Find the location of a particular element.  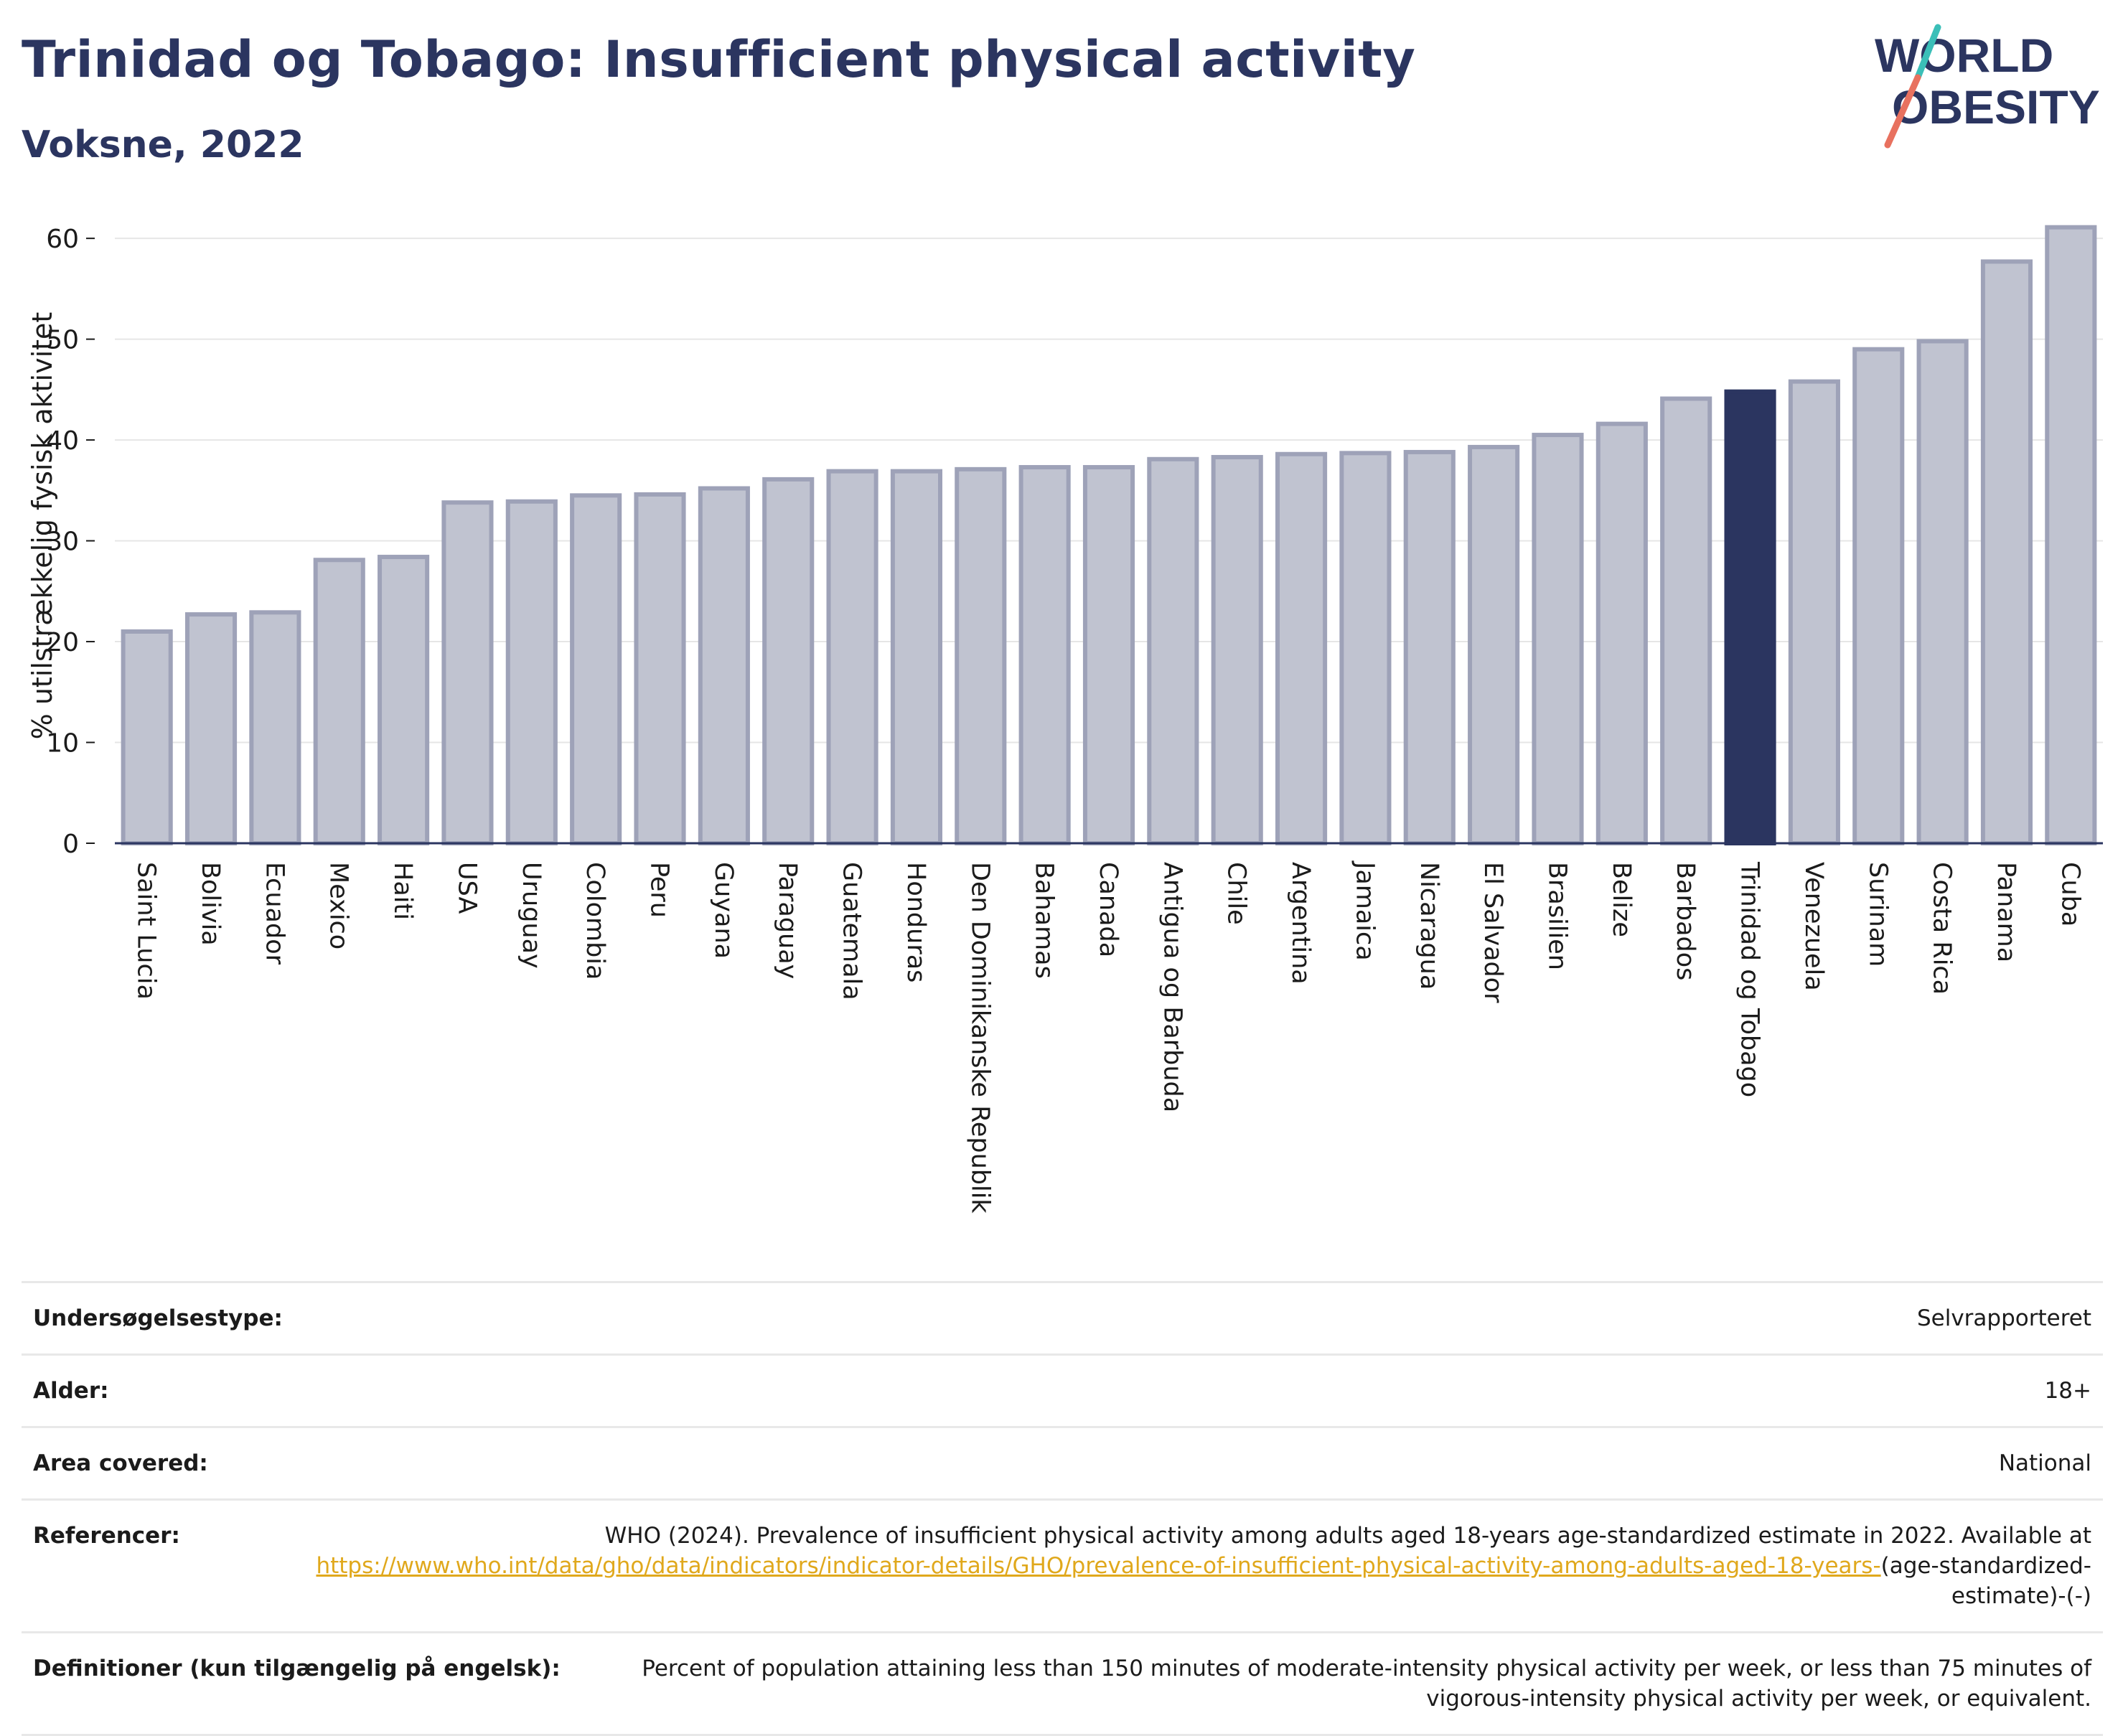

bar-guatemala is located at coordinates (852, 657).